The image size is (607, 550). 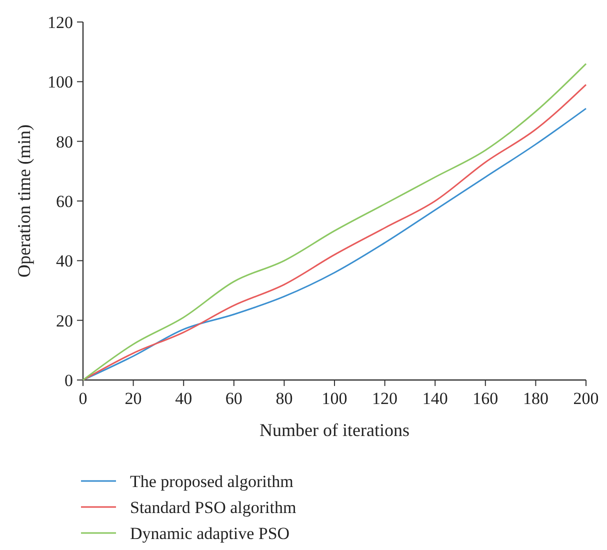 What do you see at coordinates (586, 398) in the screenshot?
I see `x-tick-label: 200` at bounding box center [586, 398].